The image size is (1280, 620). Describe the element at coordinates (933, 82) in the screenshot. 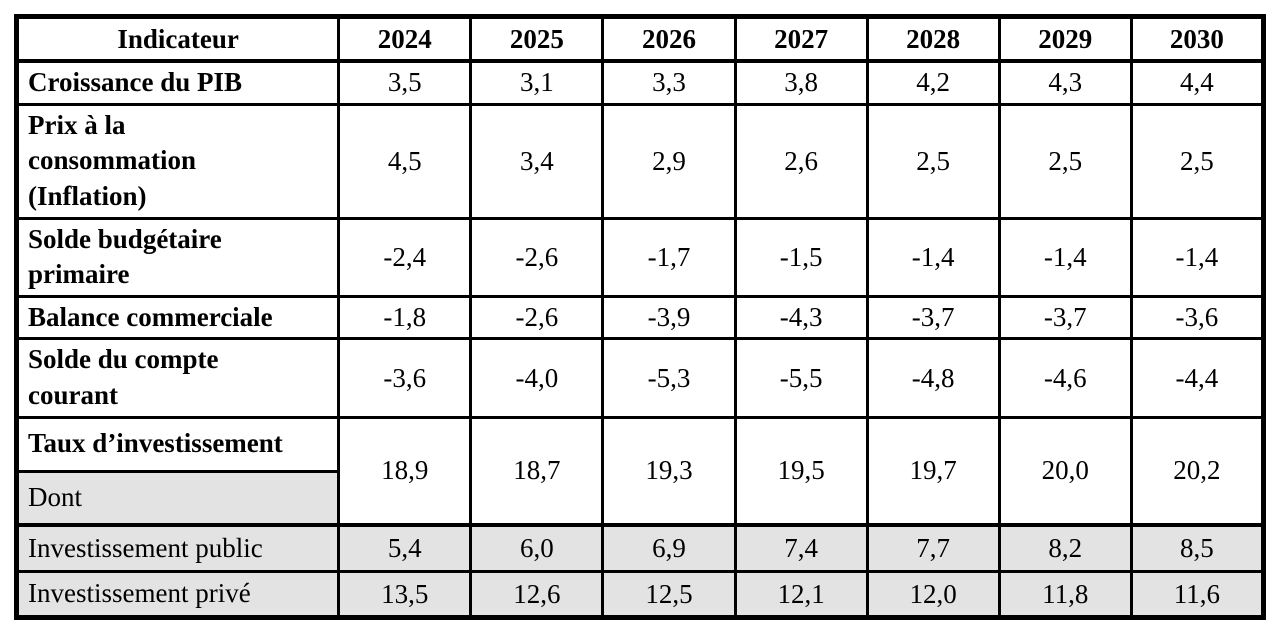

I see `data-cell: 4,2` at that location.